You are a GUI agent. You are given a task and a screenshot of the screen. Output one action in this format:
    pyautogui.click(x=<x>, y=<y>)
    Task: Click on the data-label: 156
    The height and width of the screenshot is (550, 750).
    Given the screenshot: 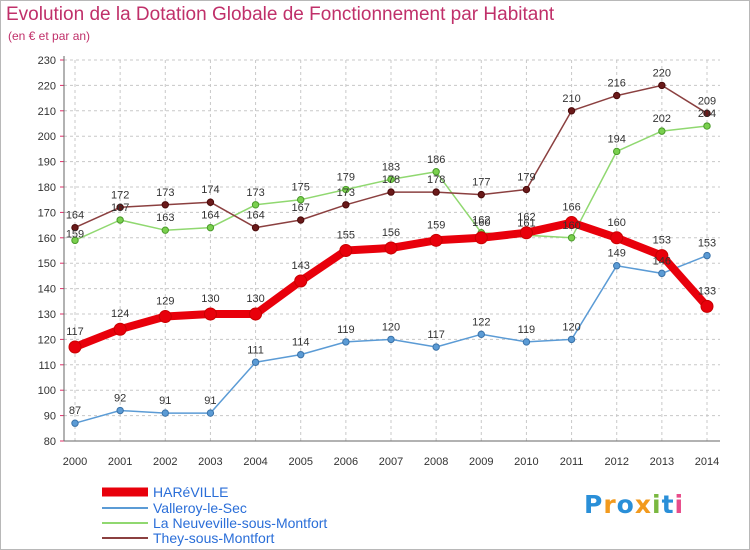 What is the action you would take?
    pyautogui.click(x=391, y=233)
    